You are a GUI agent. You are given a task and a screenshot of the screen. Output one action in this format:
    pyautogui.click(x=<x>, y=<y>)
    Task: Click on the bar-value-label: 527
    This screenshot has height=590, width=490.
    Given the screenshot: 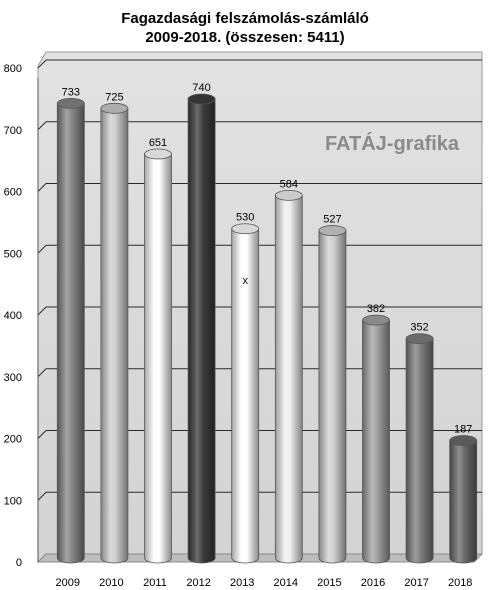 What is the action you would take?
    pyautogui.click(x=332, y=220)
    